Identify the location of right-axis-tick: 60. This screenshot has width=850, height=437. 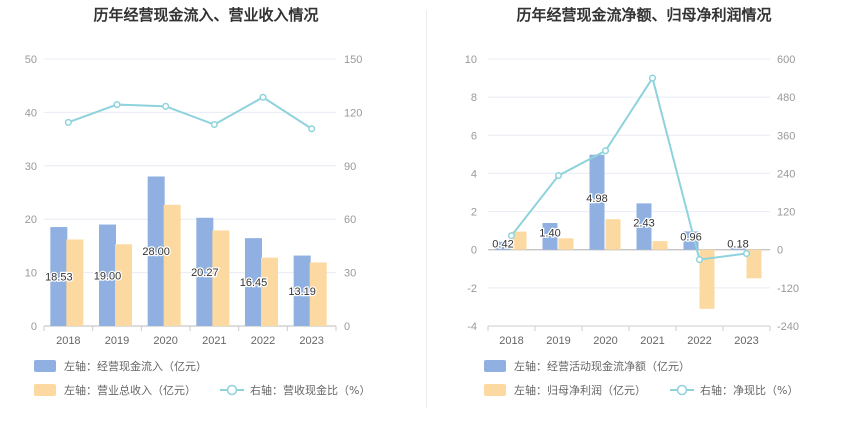
(350, 220).